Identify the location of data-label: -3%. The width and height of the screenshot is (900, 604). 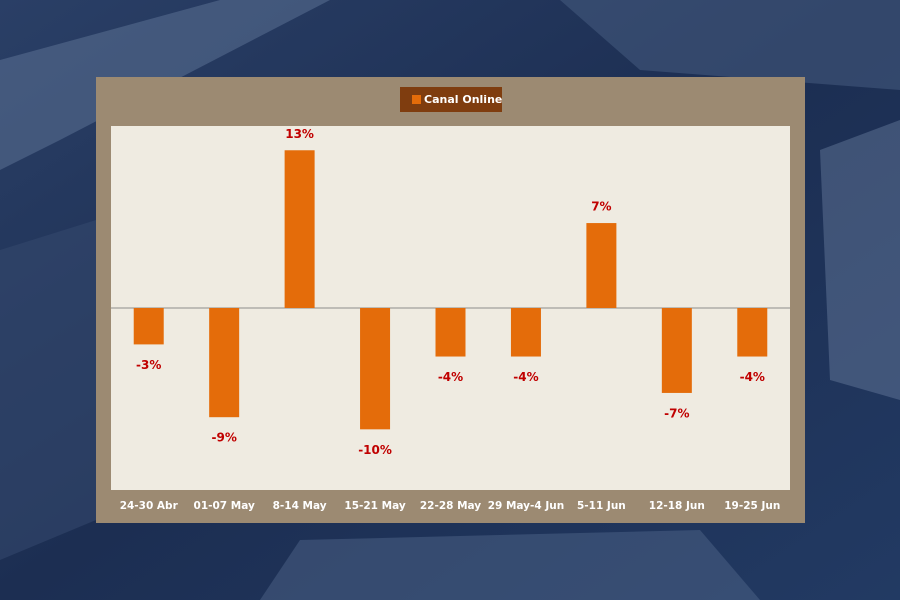
(148, 365).